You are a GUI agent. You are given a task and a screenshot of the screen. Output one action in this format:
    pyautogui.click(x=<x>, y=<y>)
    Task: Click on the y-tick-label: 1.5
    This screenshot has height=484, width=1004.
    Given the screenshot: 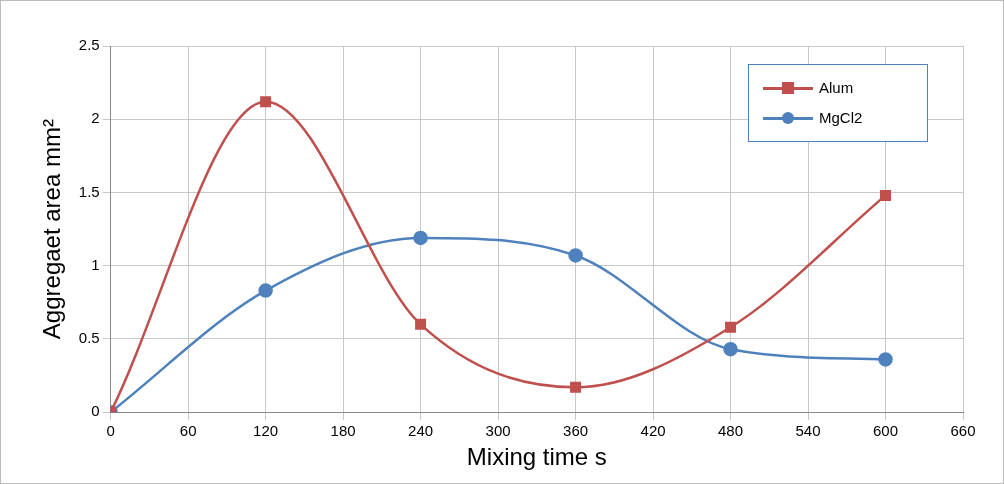 What is the action you would take?
    pyautogui.click(x=89, y=191)
    